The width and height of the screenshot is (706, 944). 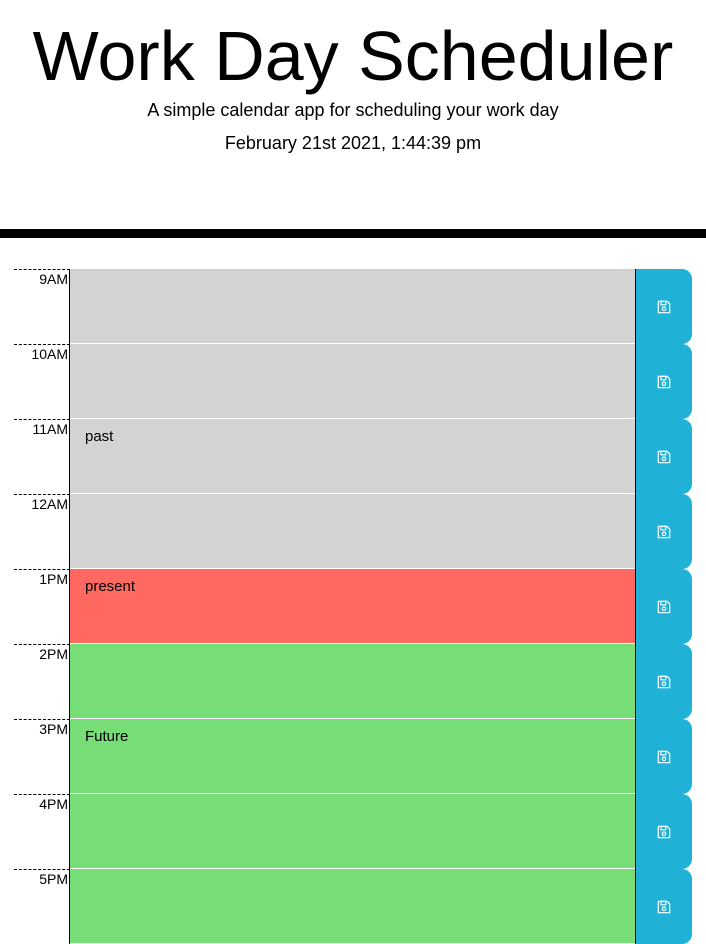 What do you see at coordinates (42, 831) in the screenshot?
I see `hour-label: 4PM` at bounding box center [42, 831].